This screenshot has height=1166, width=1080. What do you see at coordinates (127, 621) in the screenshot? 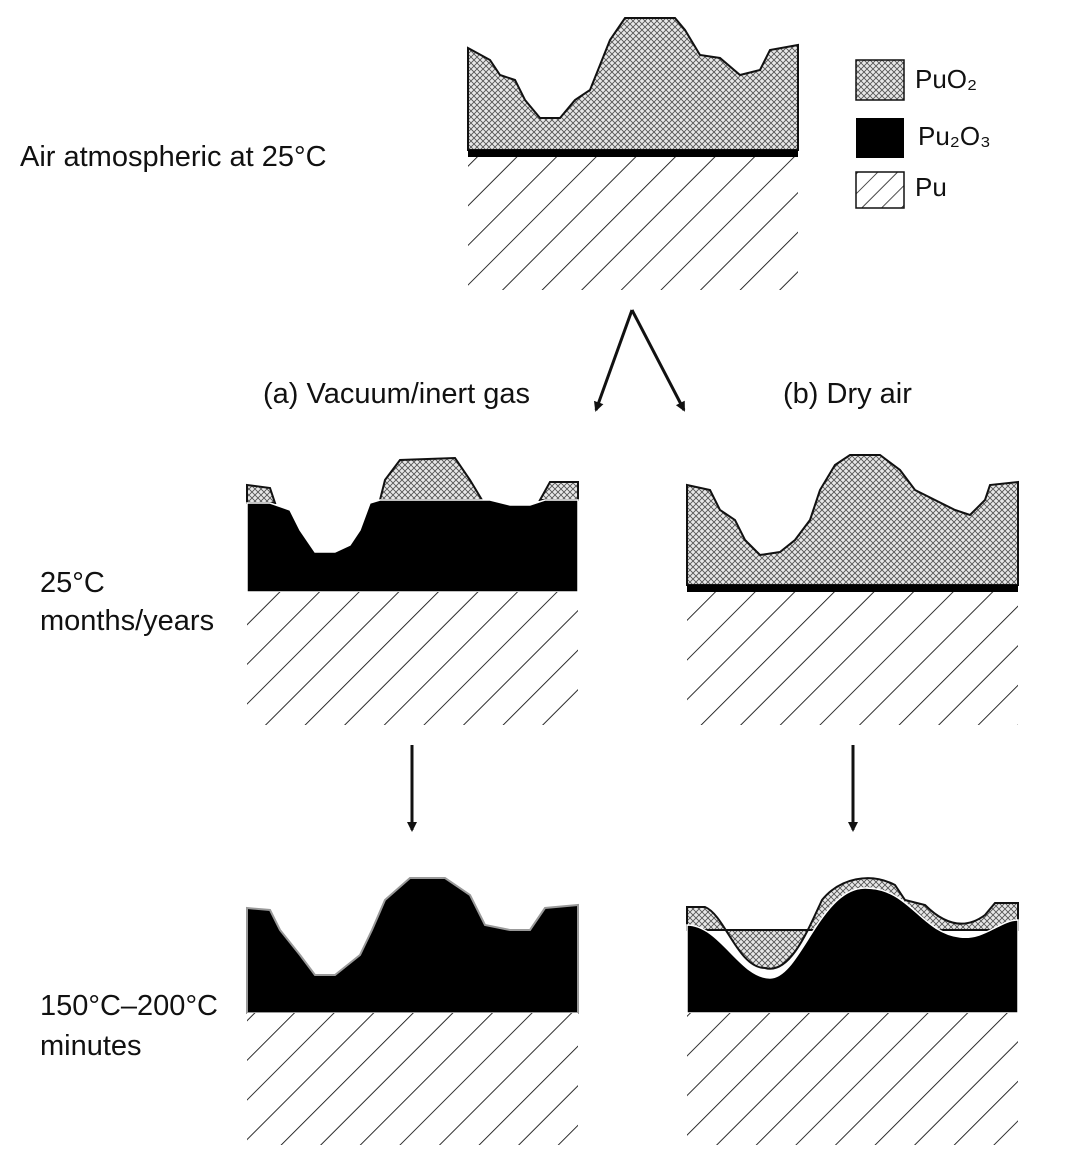
I see `stage-line: months/years` at bounding box center [127, 621].